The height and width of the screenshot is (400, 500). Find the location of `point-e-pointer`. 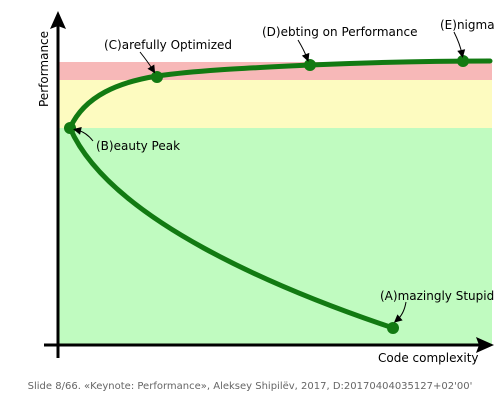

point-e-pointer is located at coordinates (459, 44).